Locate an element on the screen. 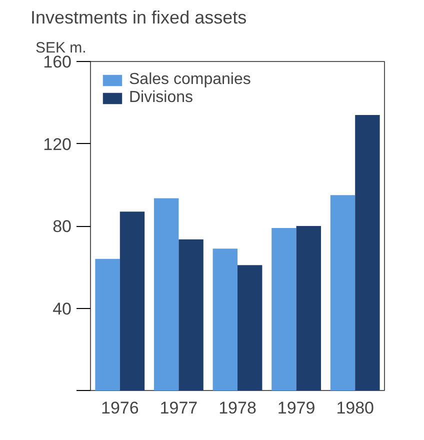 This screenshot has width=424, height=440. x-tick-label: 1980 is located at coordinates (355, 408).